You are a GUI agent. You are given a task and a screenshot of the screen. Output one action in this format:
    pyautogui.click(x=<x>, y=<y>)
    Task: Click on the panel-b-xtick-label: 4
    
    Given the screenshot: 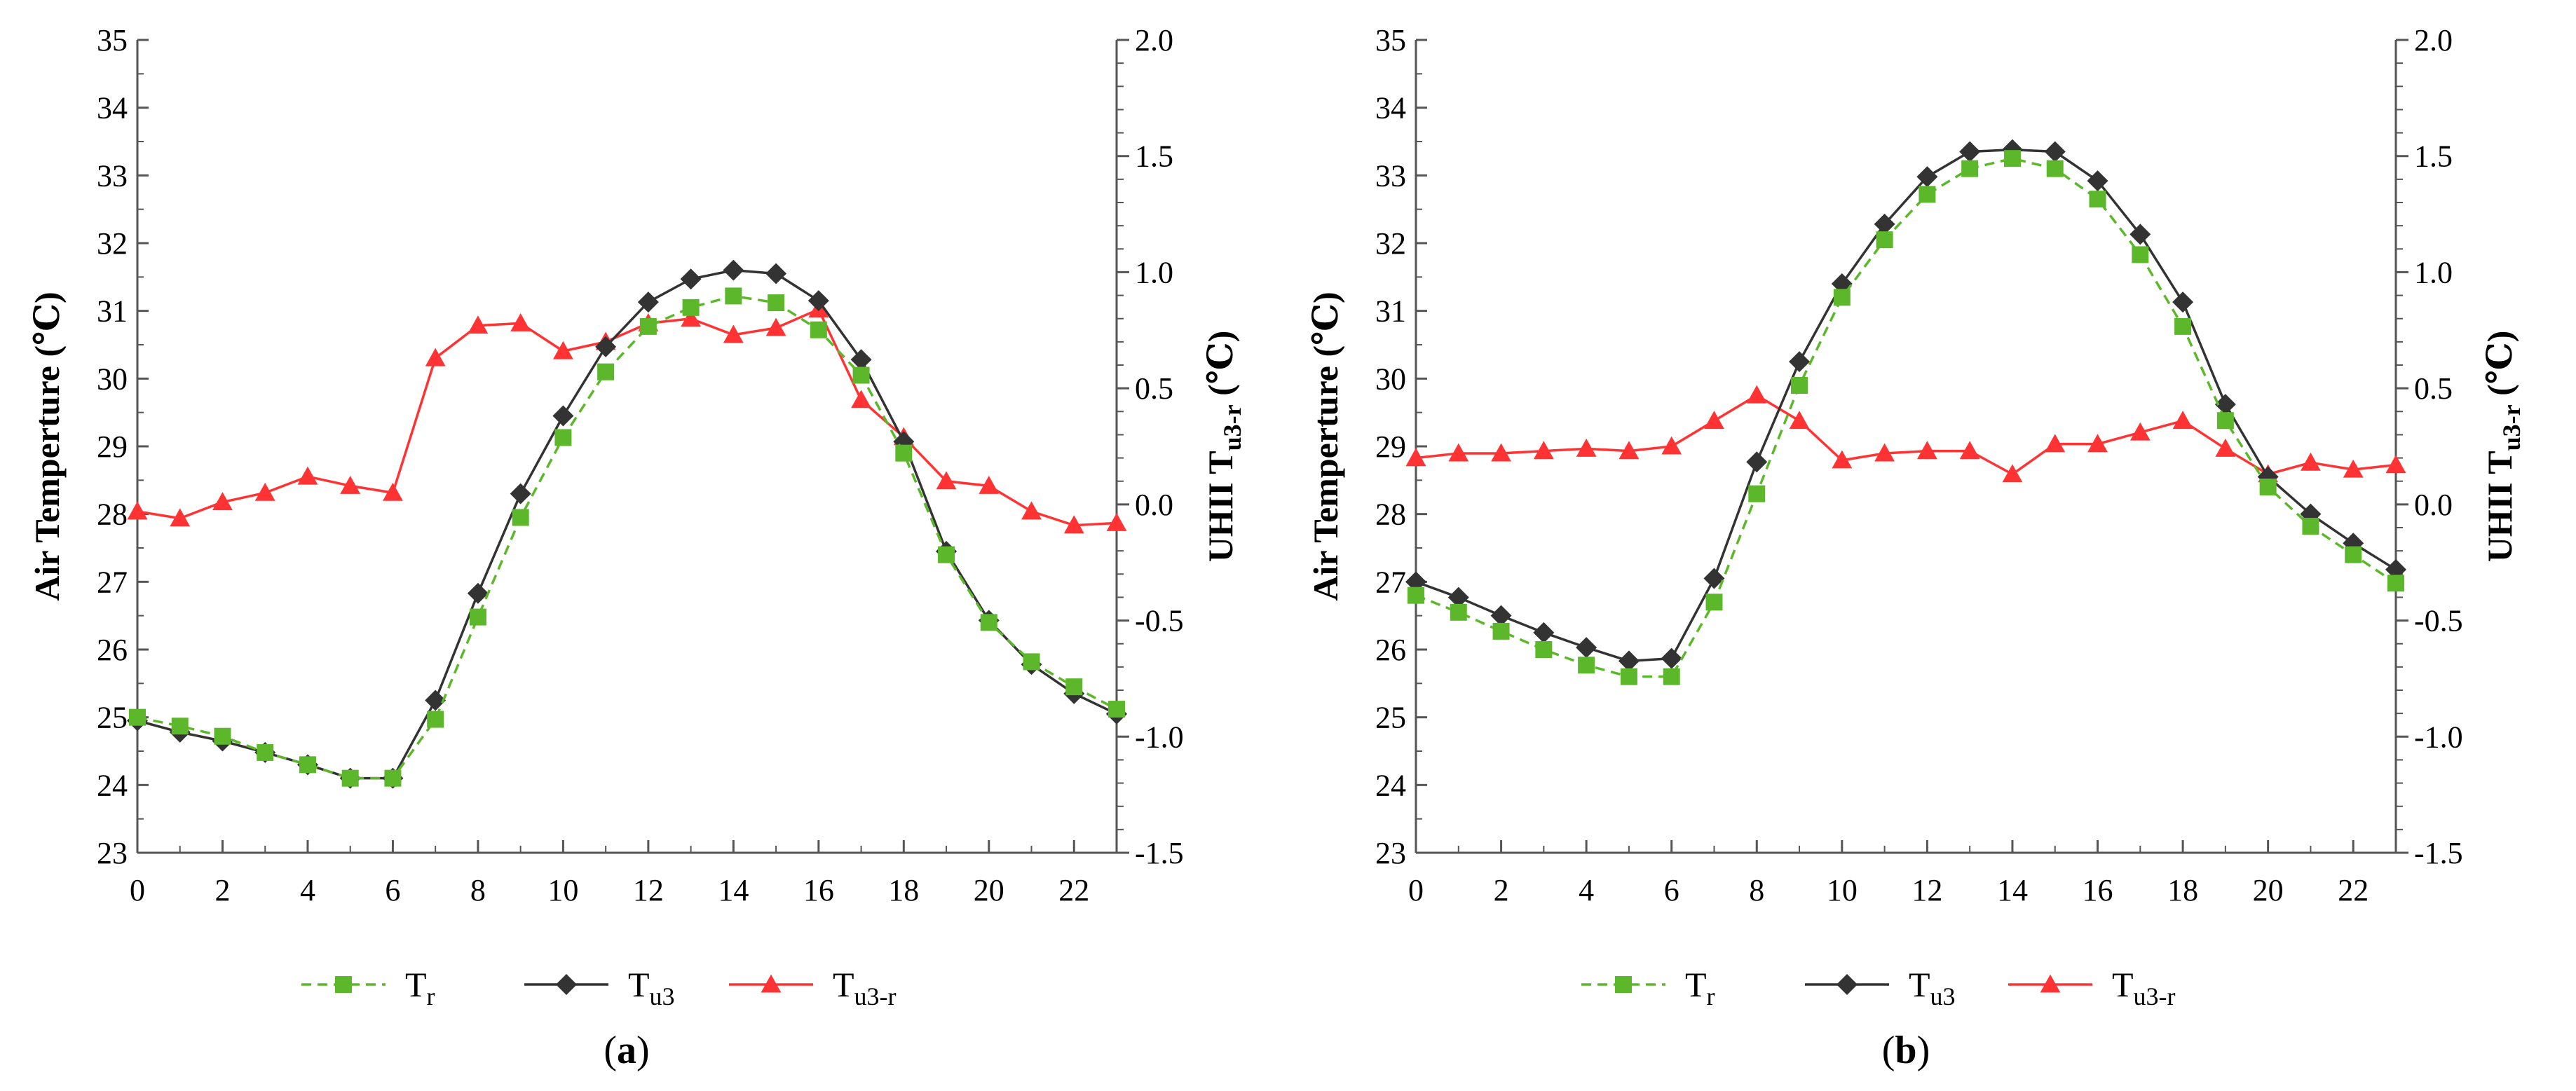 What is the action you would take?
    pyautogui.click(x=1586, y=890)
    